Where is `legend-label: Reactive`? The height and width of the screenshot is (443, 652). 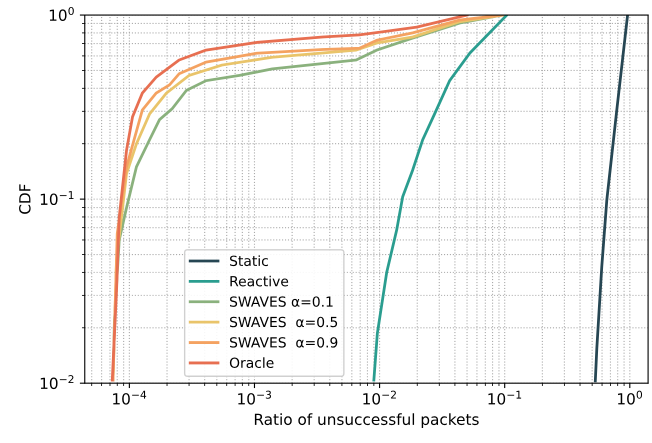
legend-label: Reactive is located at coordinates (259, 281).